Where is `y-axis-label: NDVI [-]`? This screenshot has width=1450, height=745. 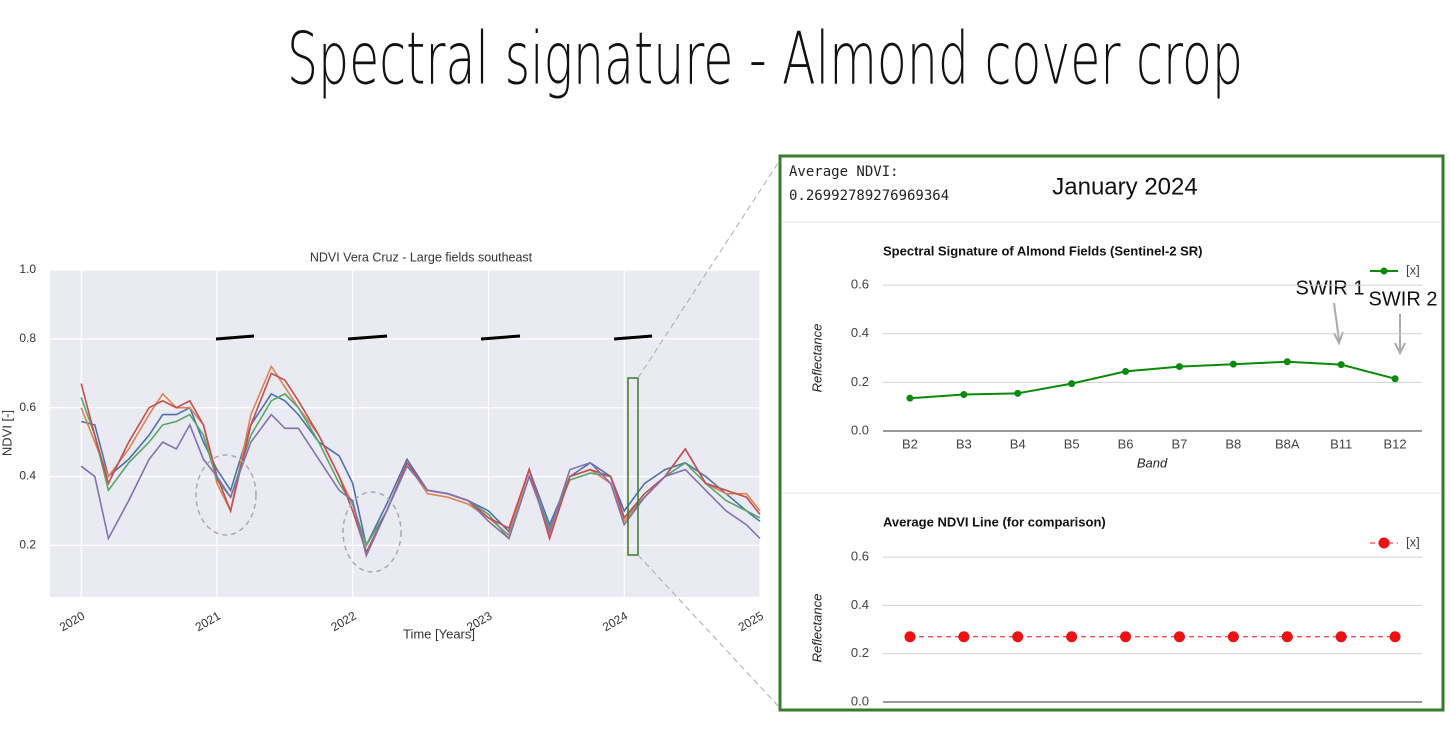
y-axis-label: NDVI [-] is located at coordinates (7, 433).